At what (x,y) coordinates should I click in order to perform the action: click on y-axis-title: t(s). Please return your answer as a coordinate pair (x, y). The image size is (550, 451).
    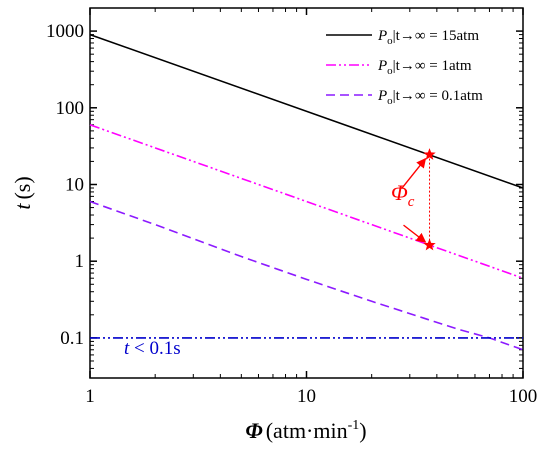
    Looking at the image, I should click on (22, 192).